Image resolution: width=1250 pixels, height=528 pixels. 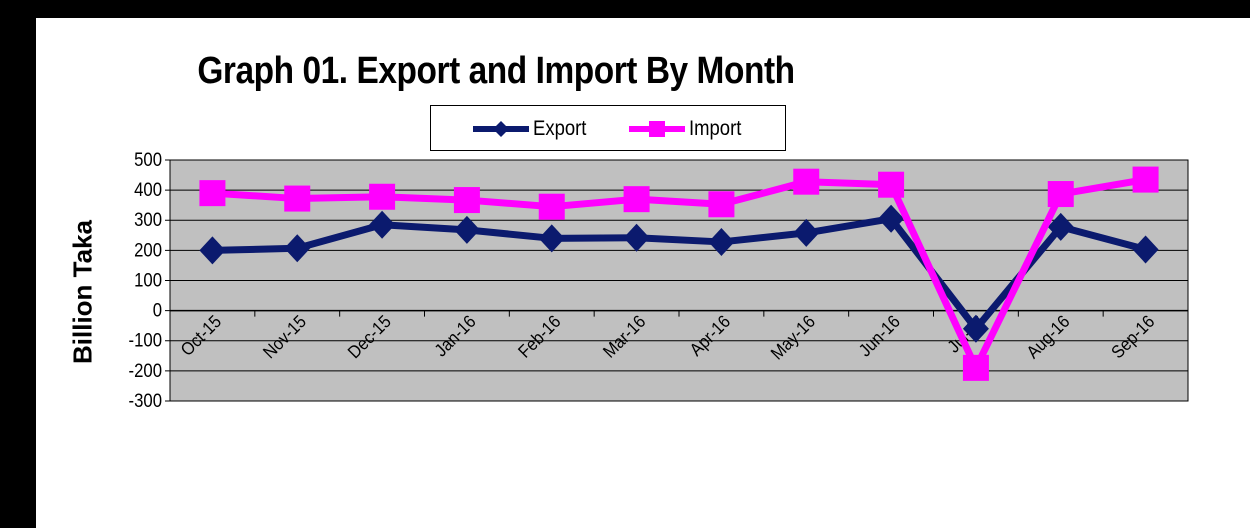 I want to click on legend-label-export: Export, so click(x=560, y=128).